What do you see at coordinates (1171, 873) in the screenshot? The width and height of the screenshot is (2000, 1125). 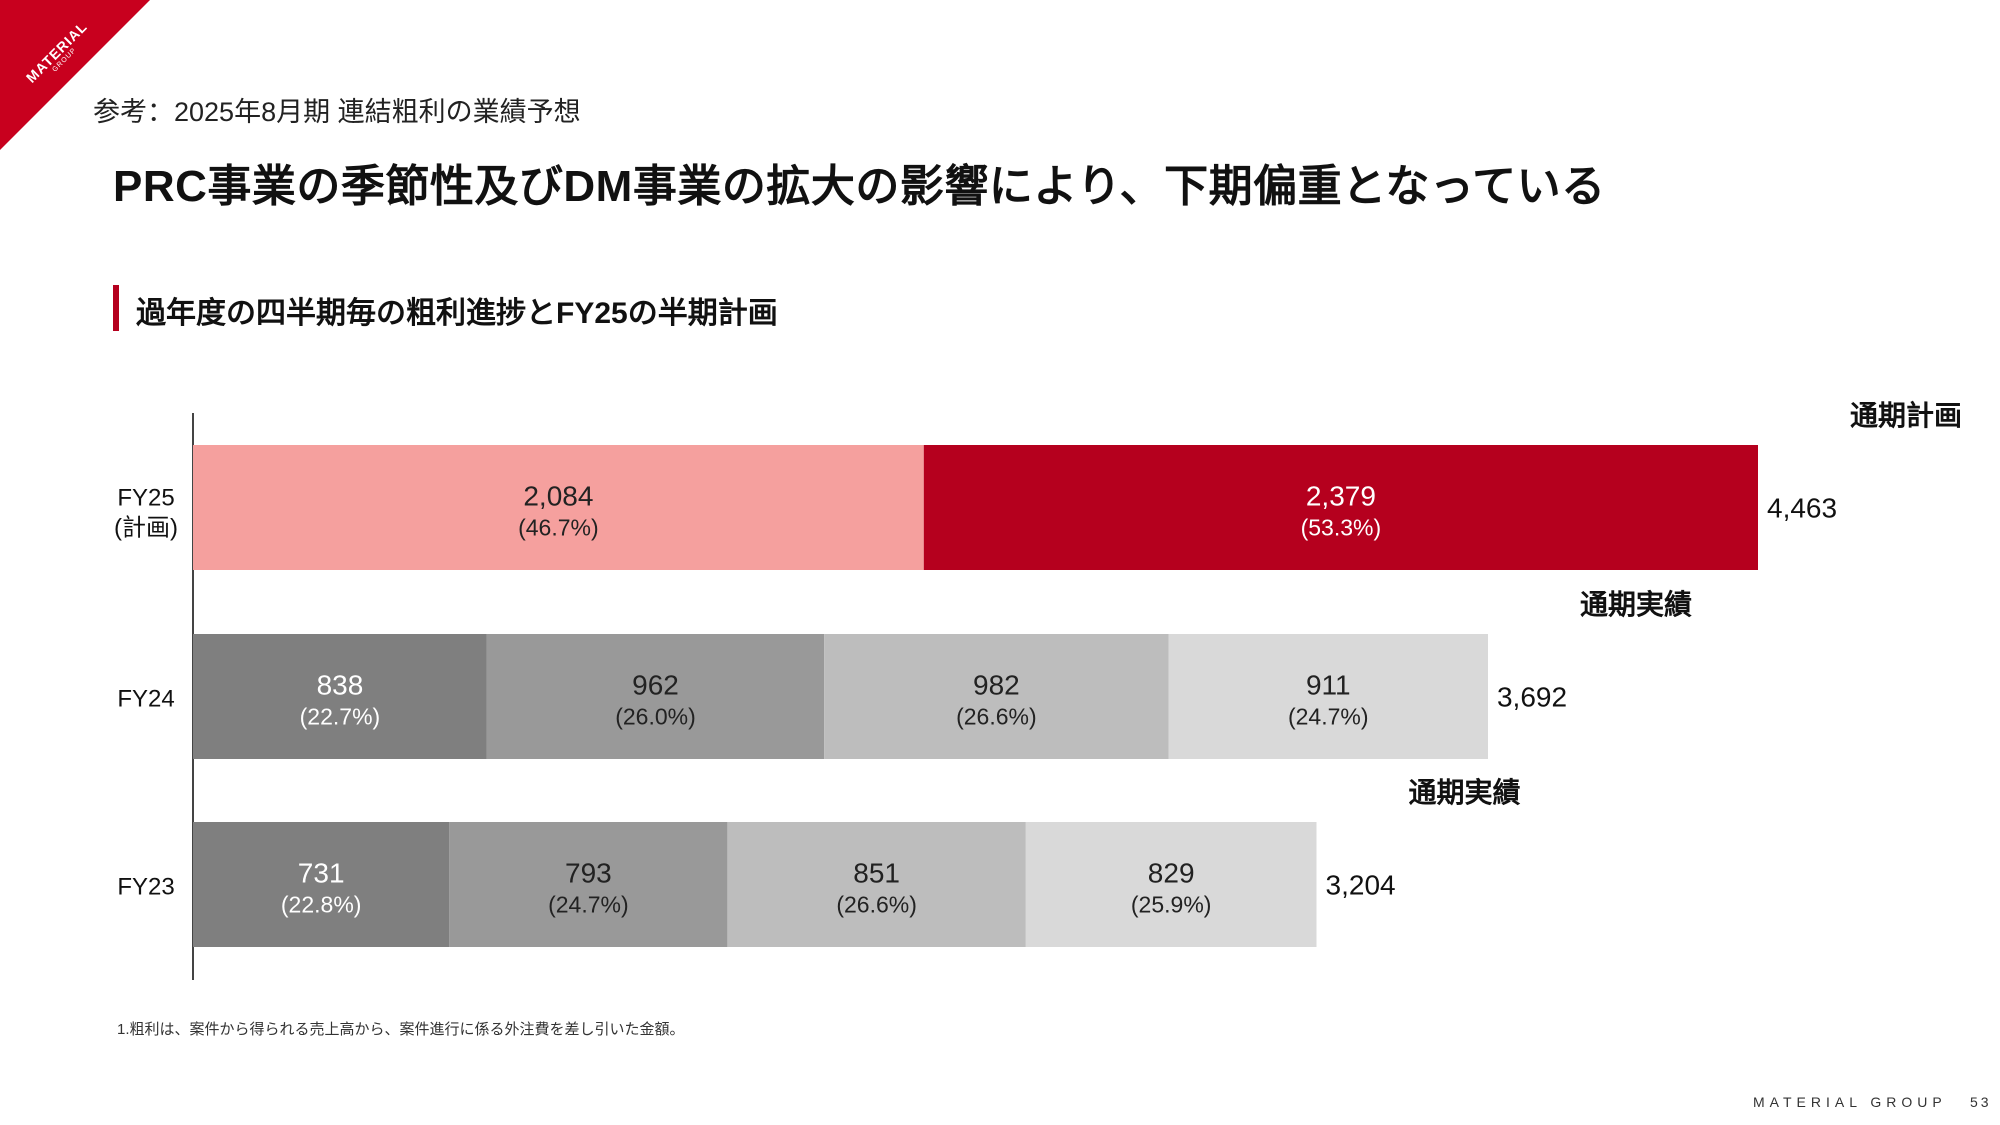 I see `segment-value-label: 829` at bounding box center [1171, 873].